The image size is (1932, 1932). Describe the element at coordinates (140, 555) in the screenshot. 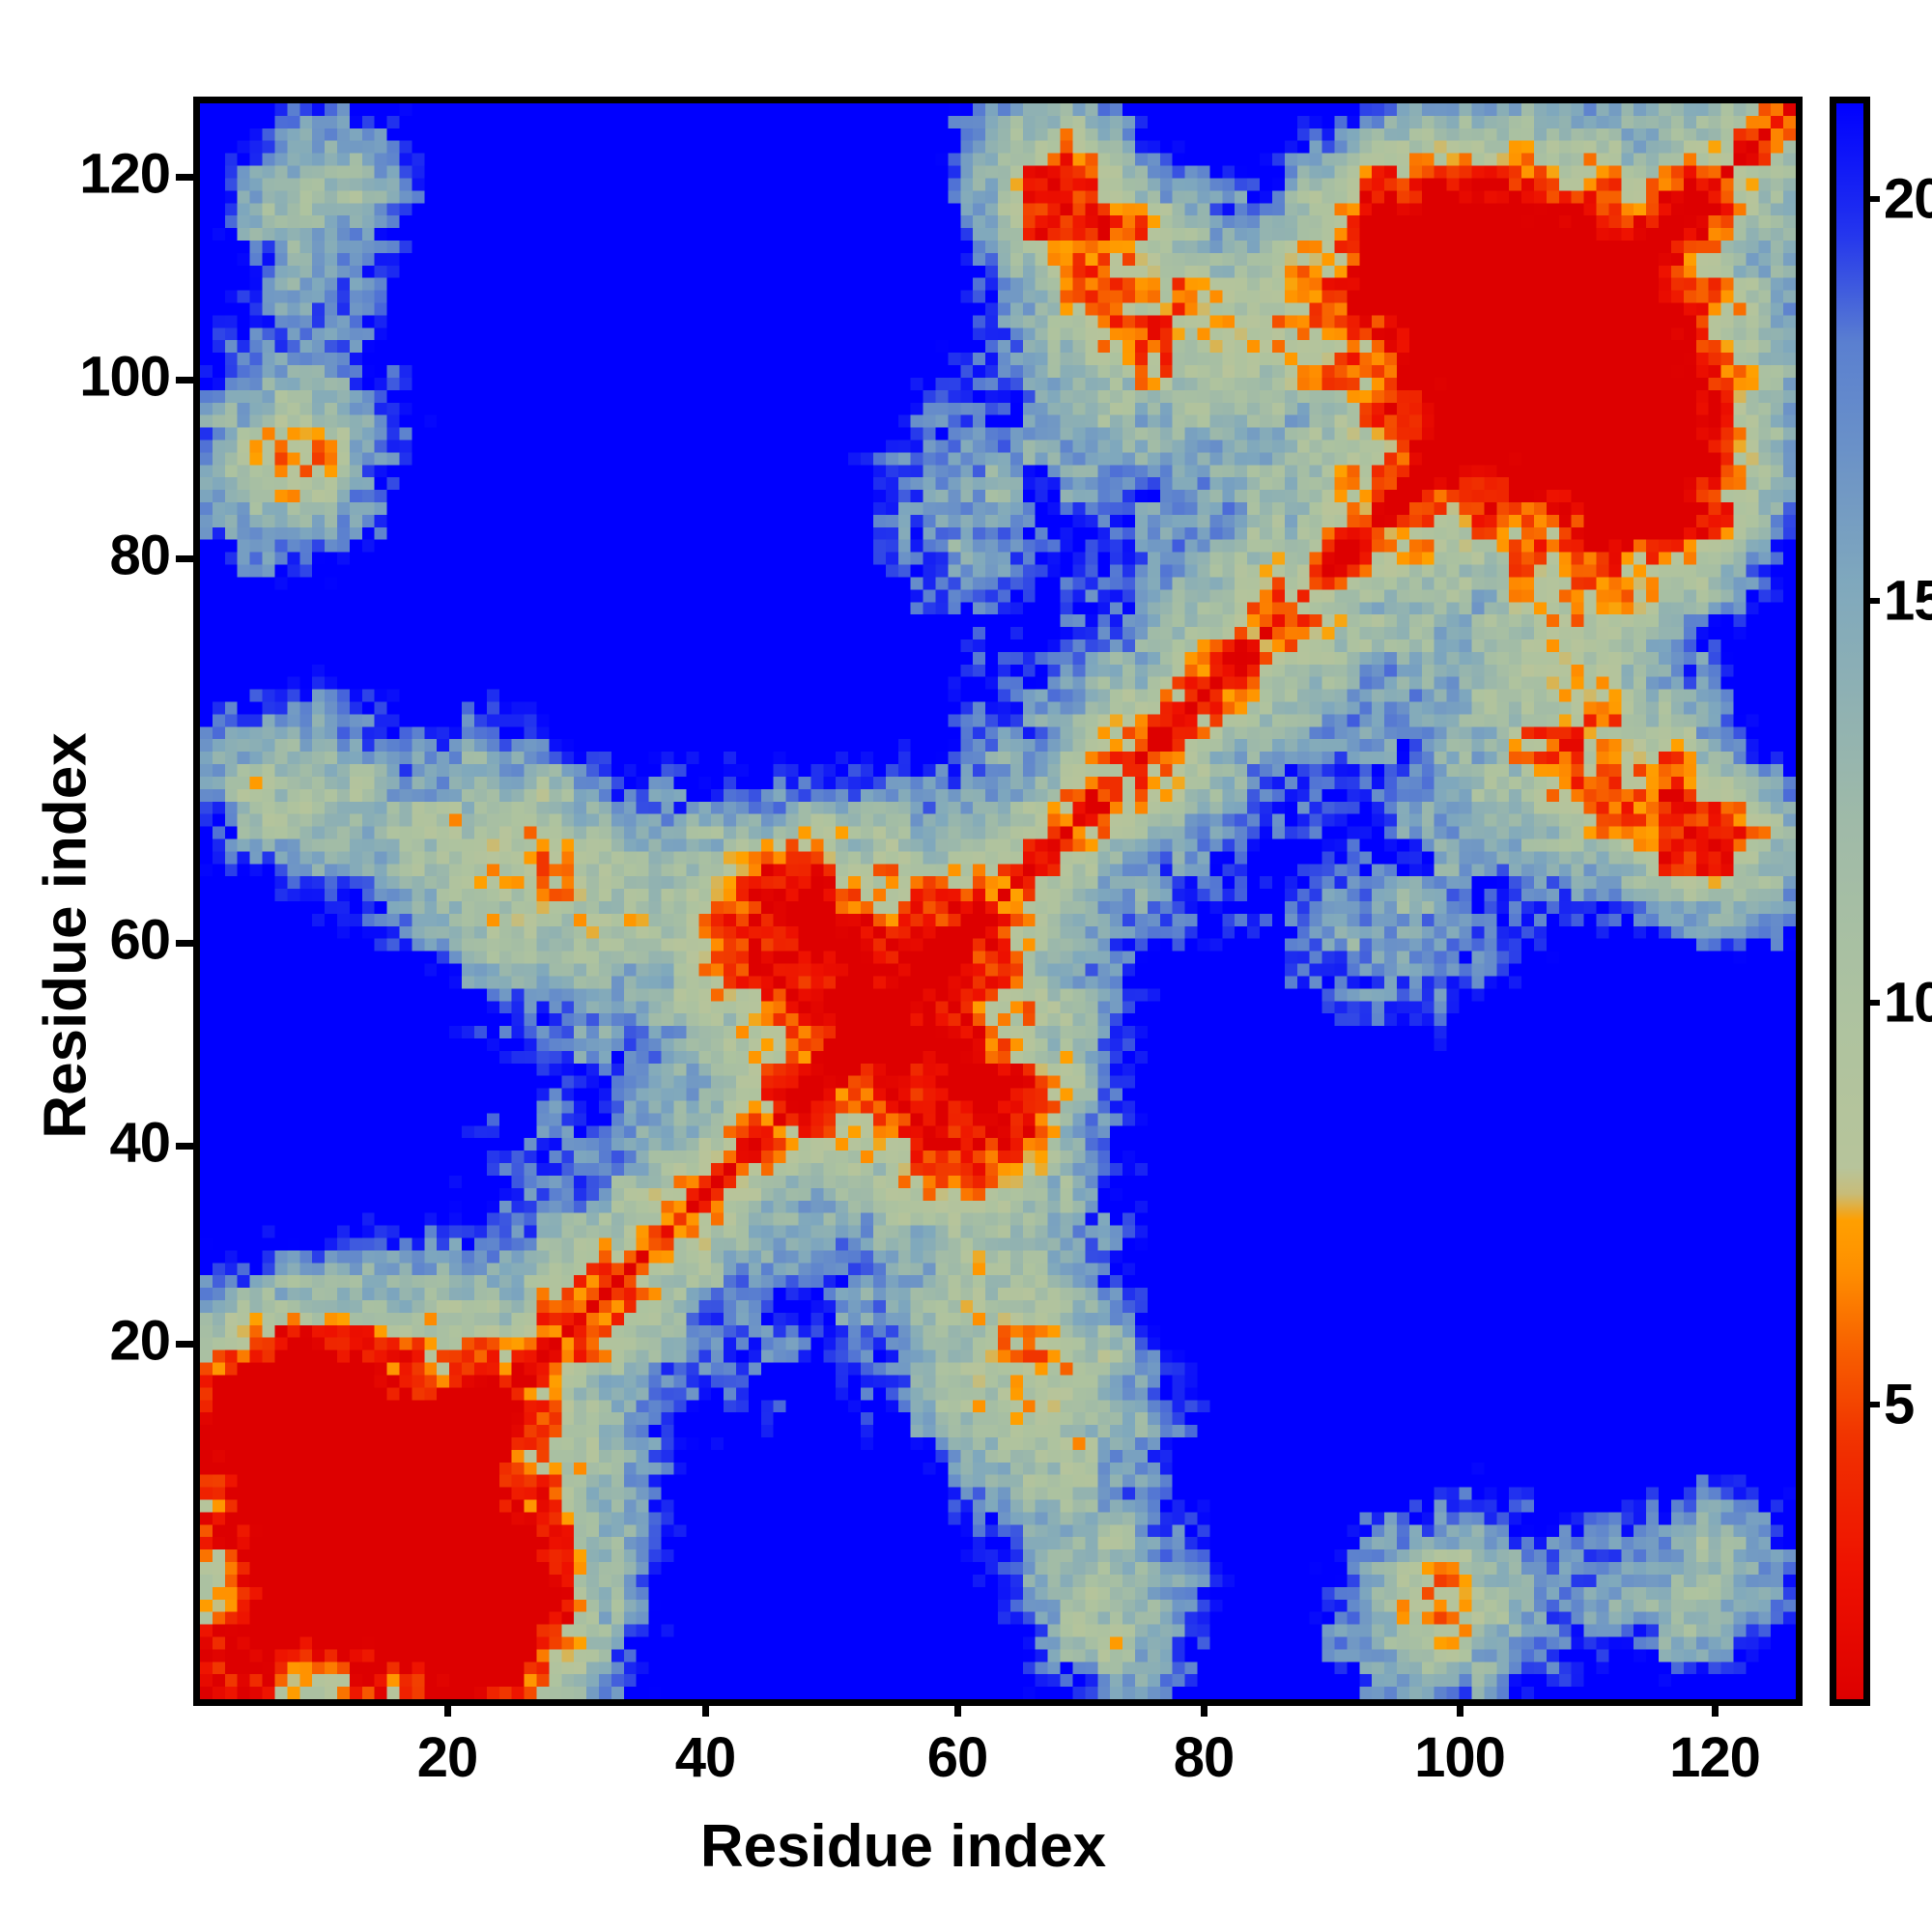

I see `y-tick-label-80: 80` at that location.